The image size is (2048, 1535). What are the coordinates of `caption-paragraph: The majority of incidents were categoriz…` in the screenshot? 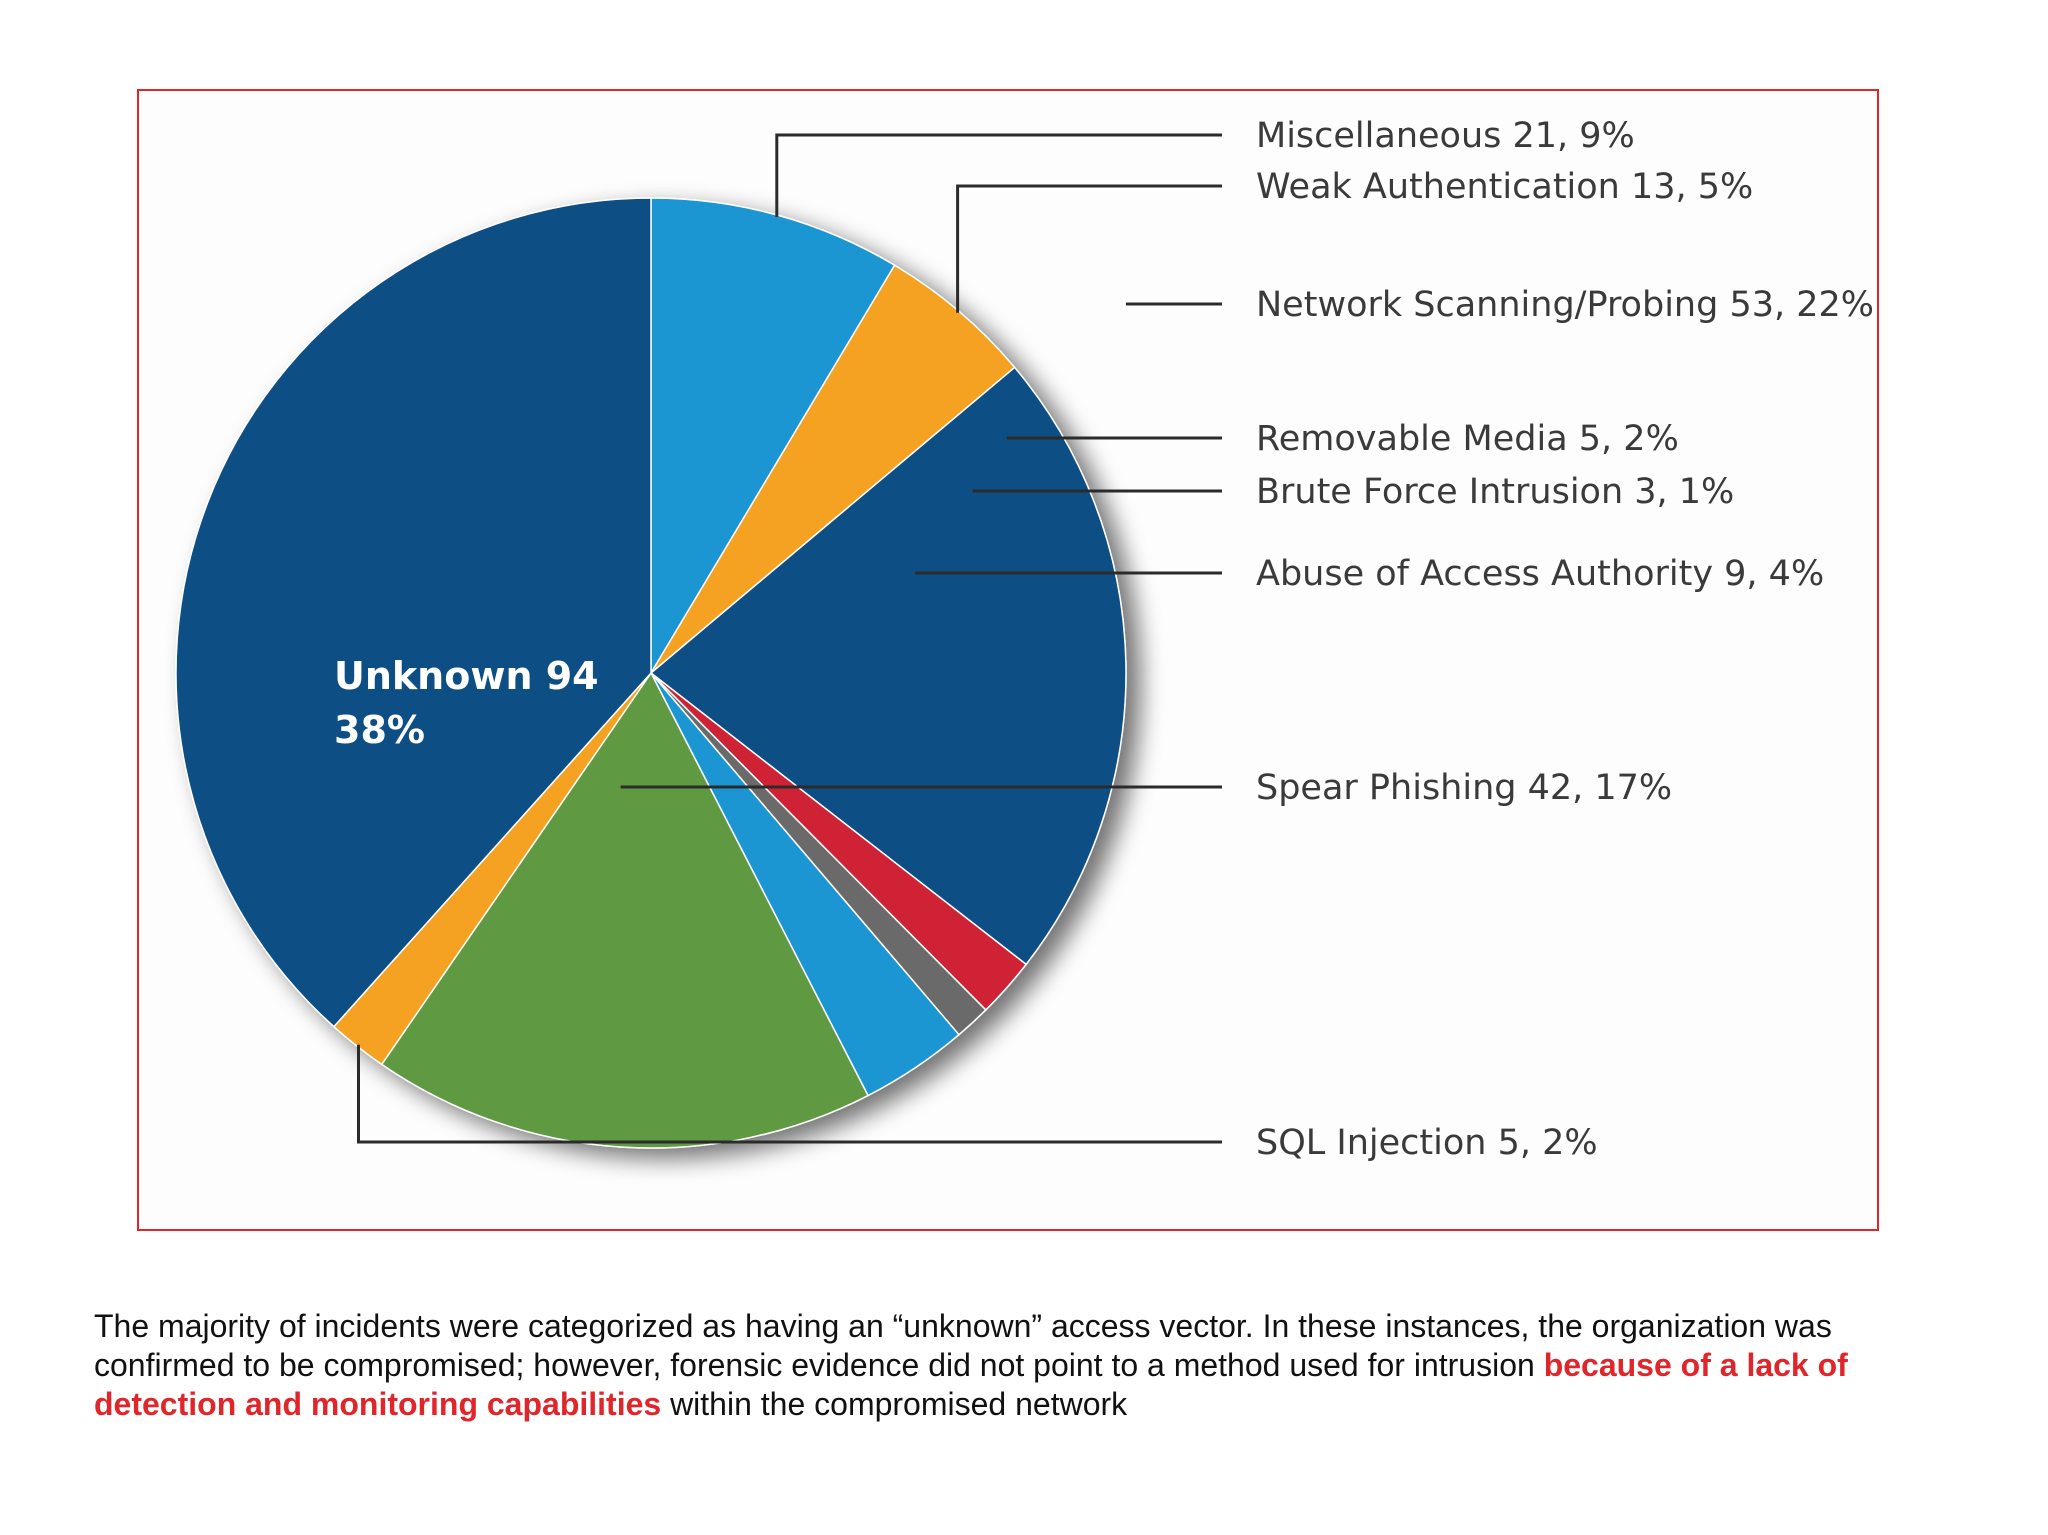 It's located at (1034, 1365).